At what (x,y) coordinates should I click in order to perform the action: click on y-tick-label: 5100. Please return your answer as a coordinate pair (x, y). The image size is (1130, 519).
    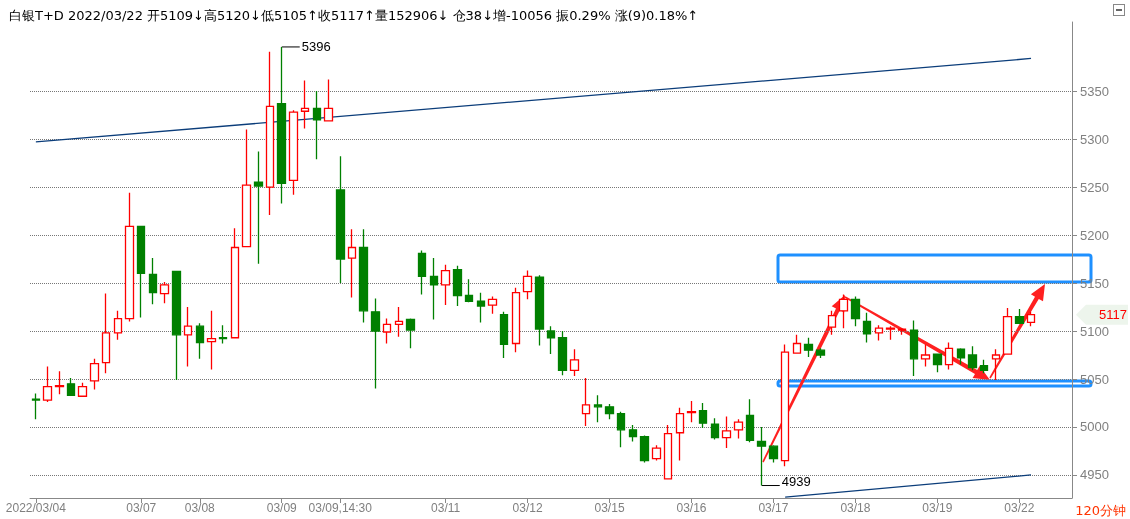
    Looking at the image, I should click on (1094, 331).